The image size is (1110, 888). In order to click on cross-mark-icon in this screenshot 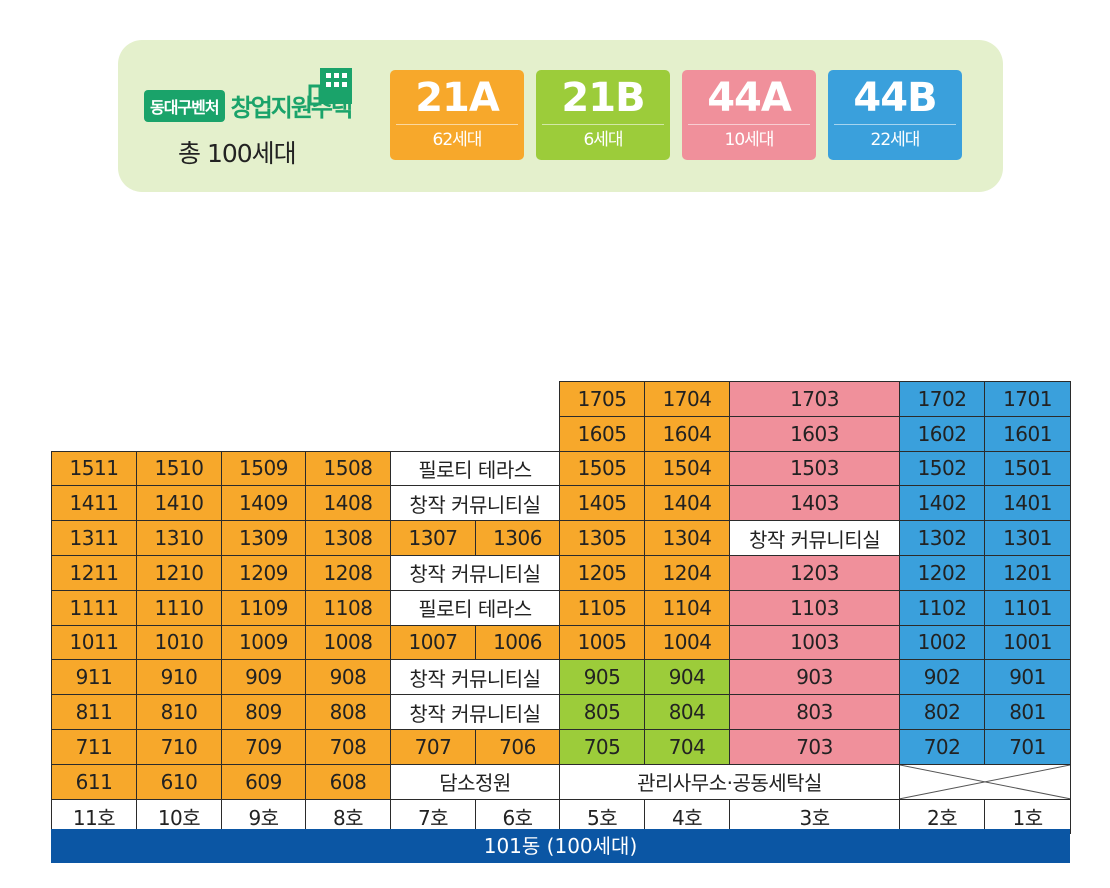, I will do `click(985, 782)`.